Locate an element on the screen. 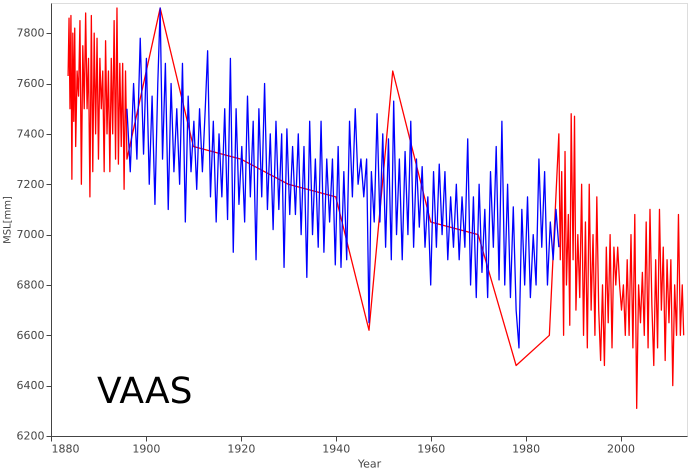 Image resolution: width=698 pixels, height=475 pixels. y-tick-label: 6400 is located at coordinates (30, 385).